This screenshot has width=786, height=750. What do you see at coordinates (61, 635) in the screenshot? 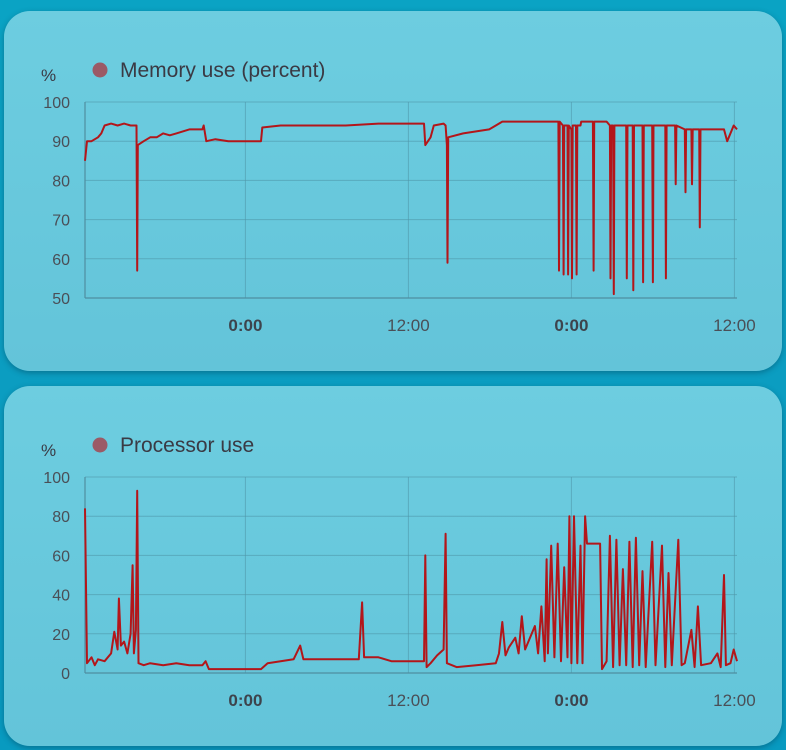
I see `processor-ytick-20: 20` at bounding box center [61, 635].